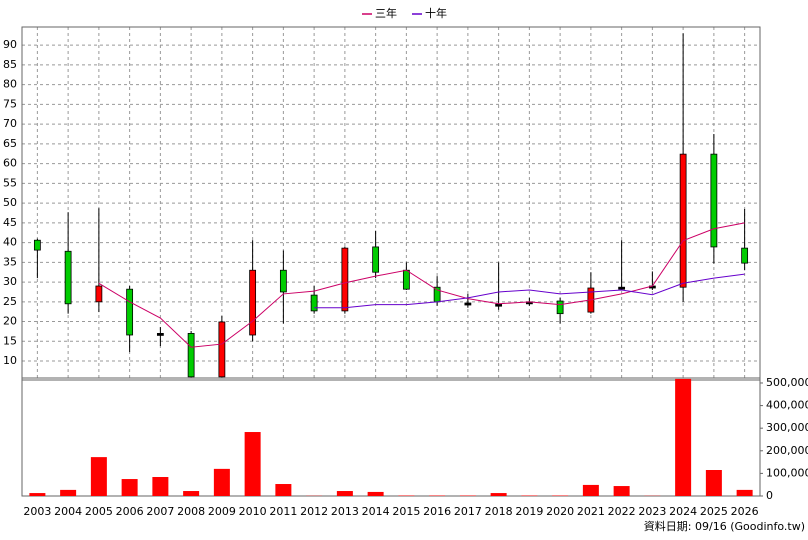 This screenshot has height=540, width=808. I want to click on y-tick-label: 15, so click(10, 340).